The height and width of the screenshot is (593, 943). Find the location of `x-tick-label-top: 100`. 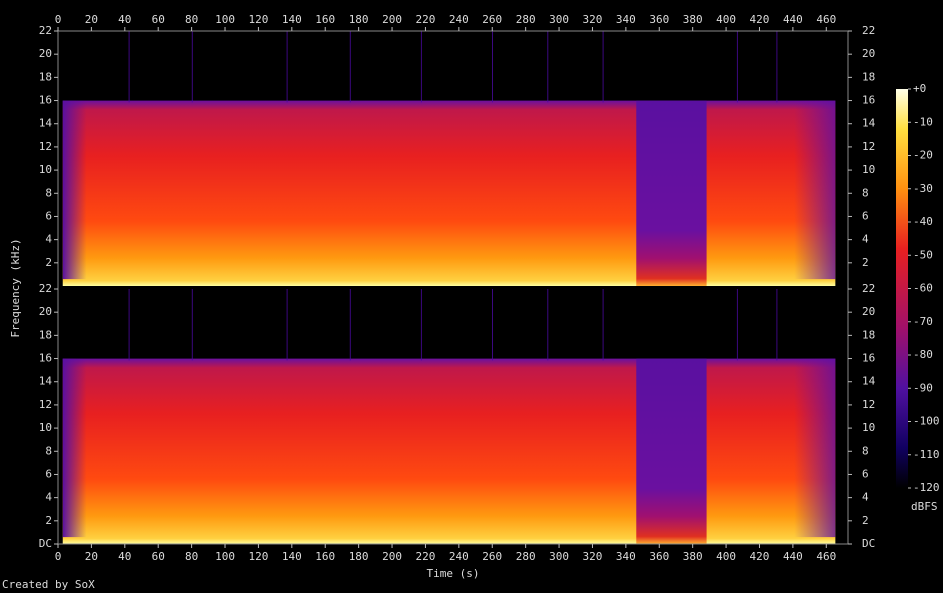

x-tick-label-top: 100 is located at coordinates (225, 19).